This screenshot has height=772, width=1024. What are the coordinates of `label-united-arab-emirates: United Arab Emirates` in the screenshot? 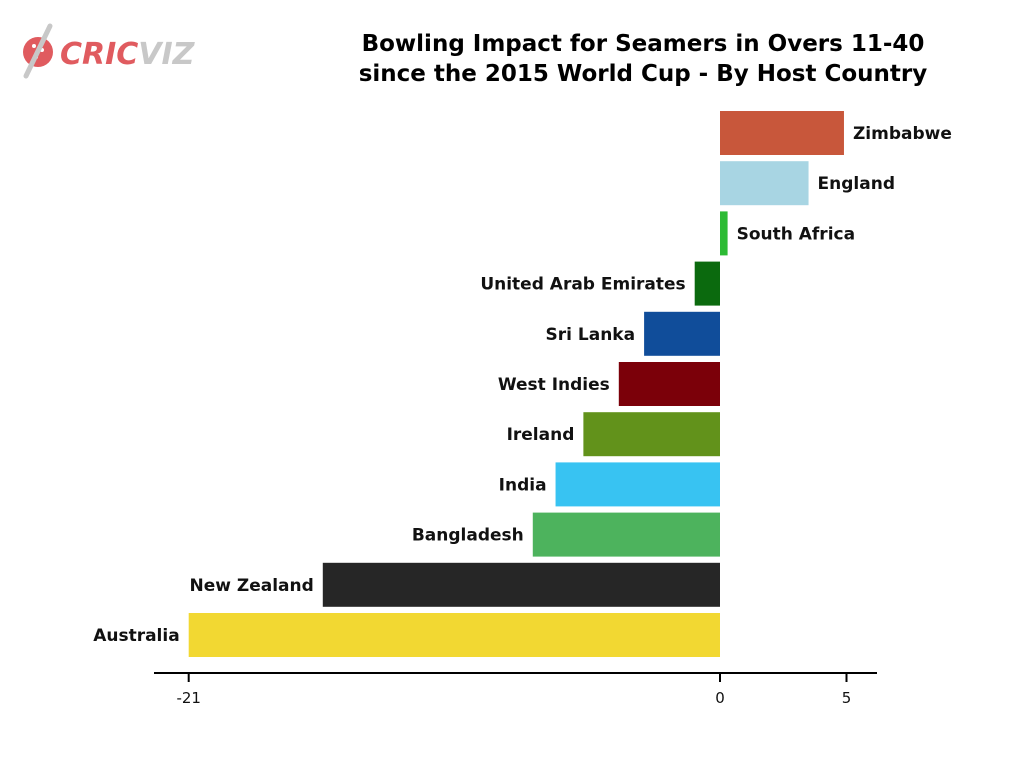 It's located at (582, 285).